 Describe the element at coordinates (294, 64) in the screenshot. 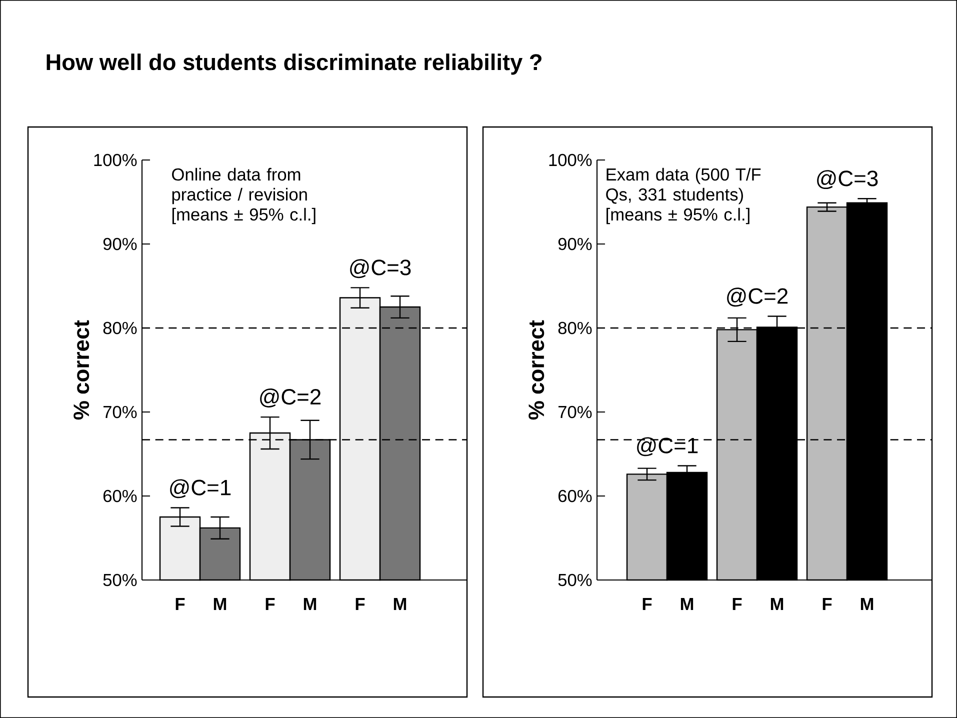

I see `chart-title: How well do students discriminate reliability ?` at that location.